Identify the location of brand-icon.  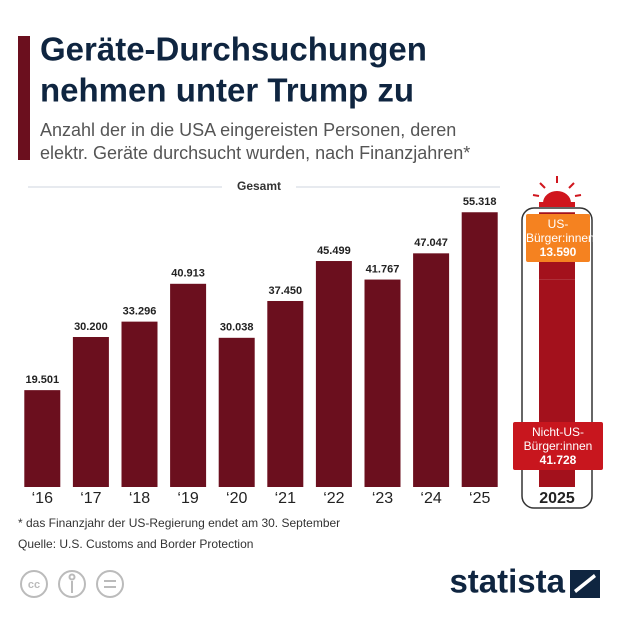
(585, 584).